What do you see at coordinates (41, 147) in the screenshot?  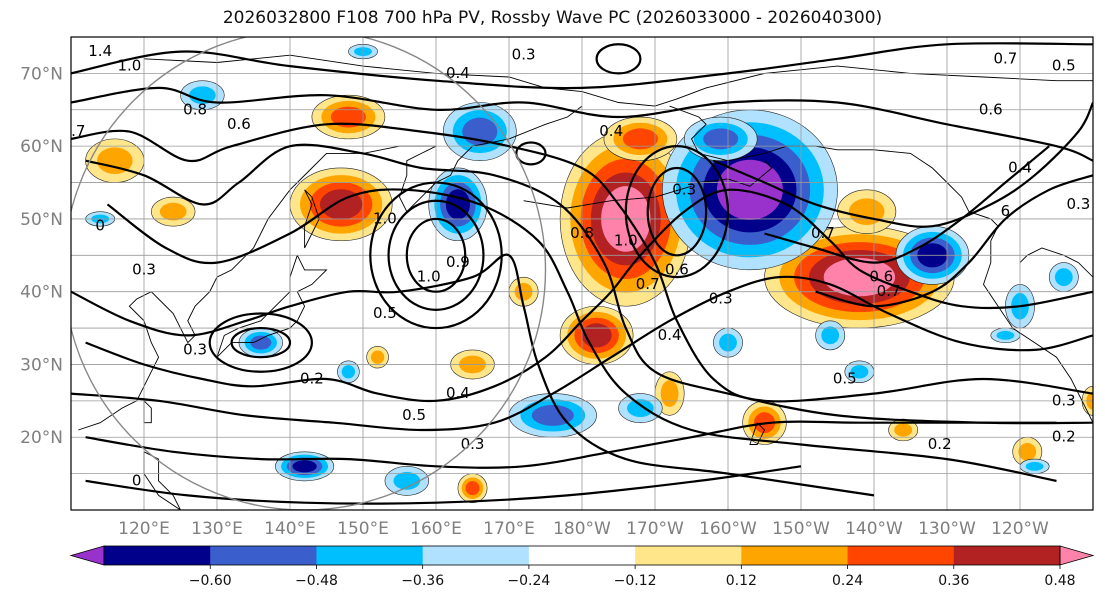 I see `latitude-label: 60°N` at bounding box center [41, 147].